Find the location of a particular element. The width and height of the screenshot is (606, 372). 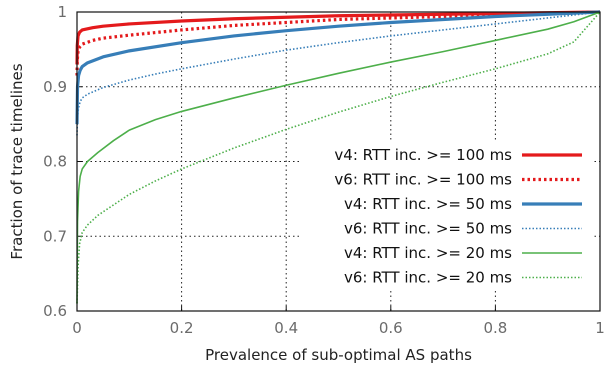

x-tick-label: 0.2 is located at coordinates (182, 328).